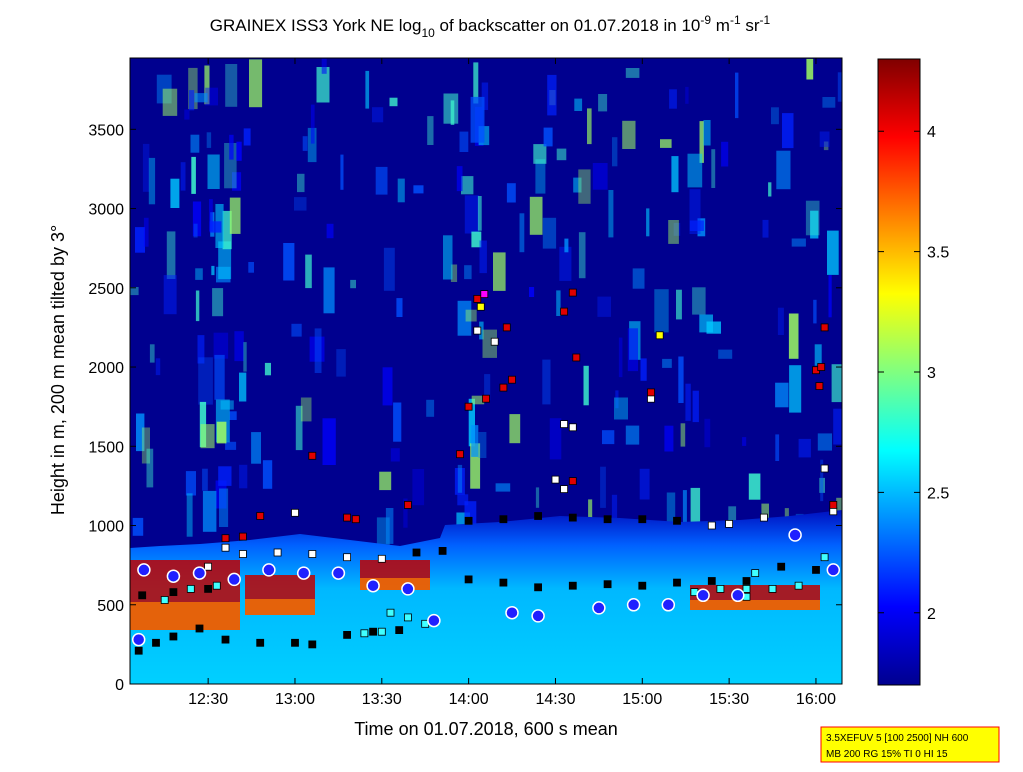  Describe the element at coordinates (106, 447) in the screenshot. I see `y-tick-label: 1500` at that location.